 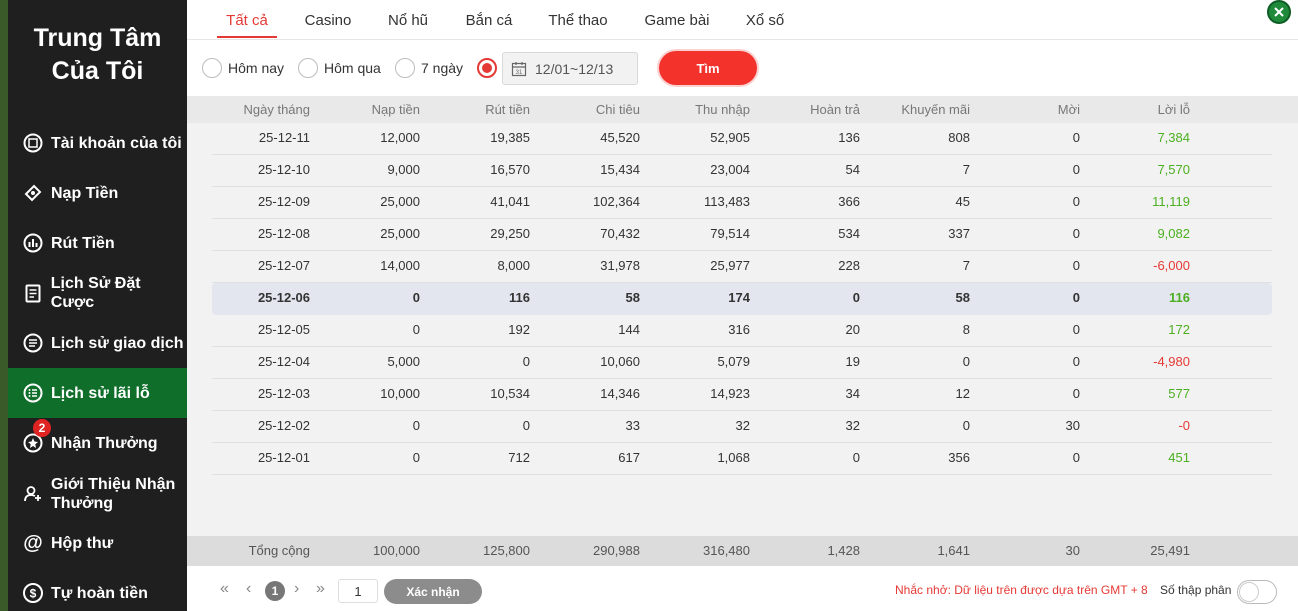 I want to click on sidebar-item-withdraw: Rút Tiền, so click(x=97, y=243).